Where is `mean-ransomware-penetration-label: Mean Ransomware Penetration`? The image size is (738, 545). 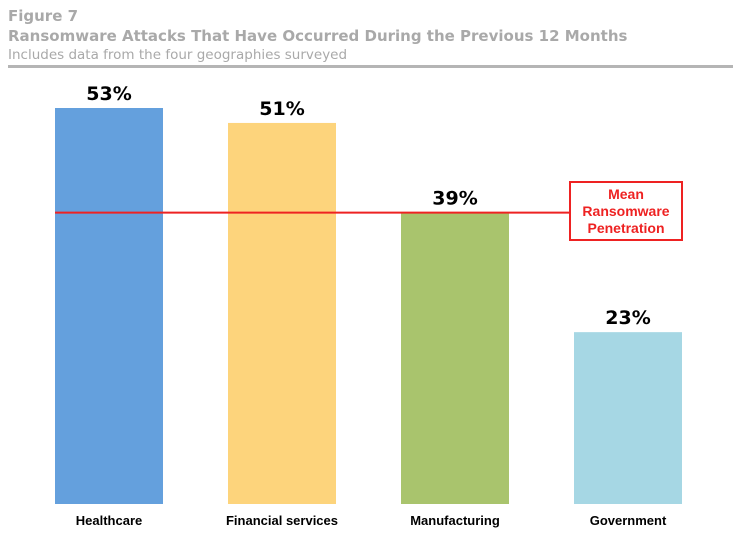
mean-ransomware-penetration-label: Mean Ransomware Penetration is located at coordinates (626, 211).